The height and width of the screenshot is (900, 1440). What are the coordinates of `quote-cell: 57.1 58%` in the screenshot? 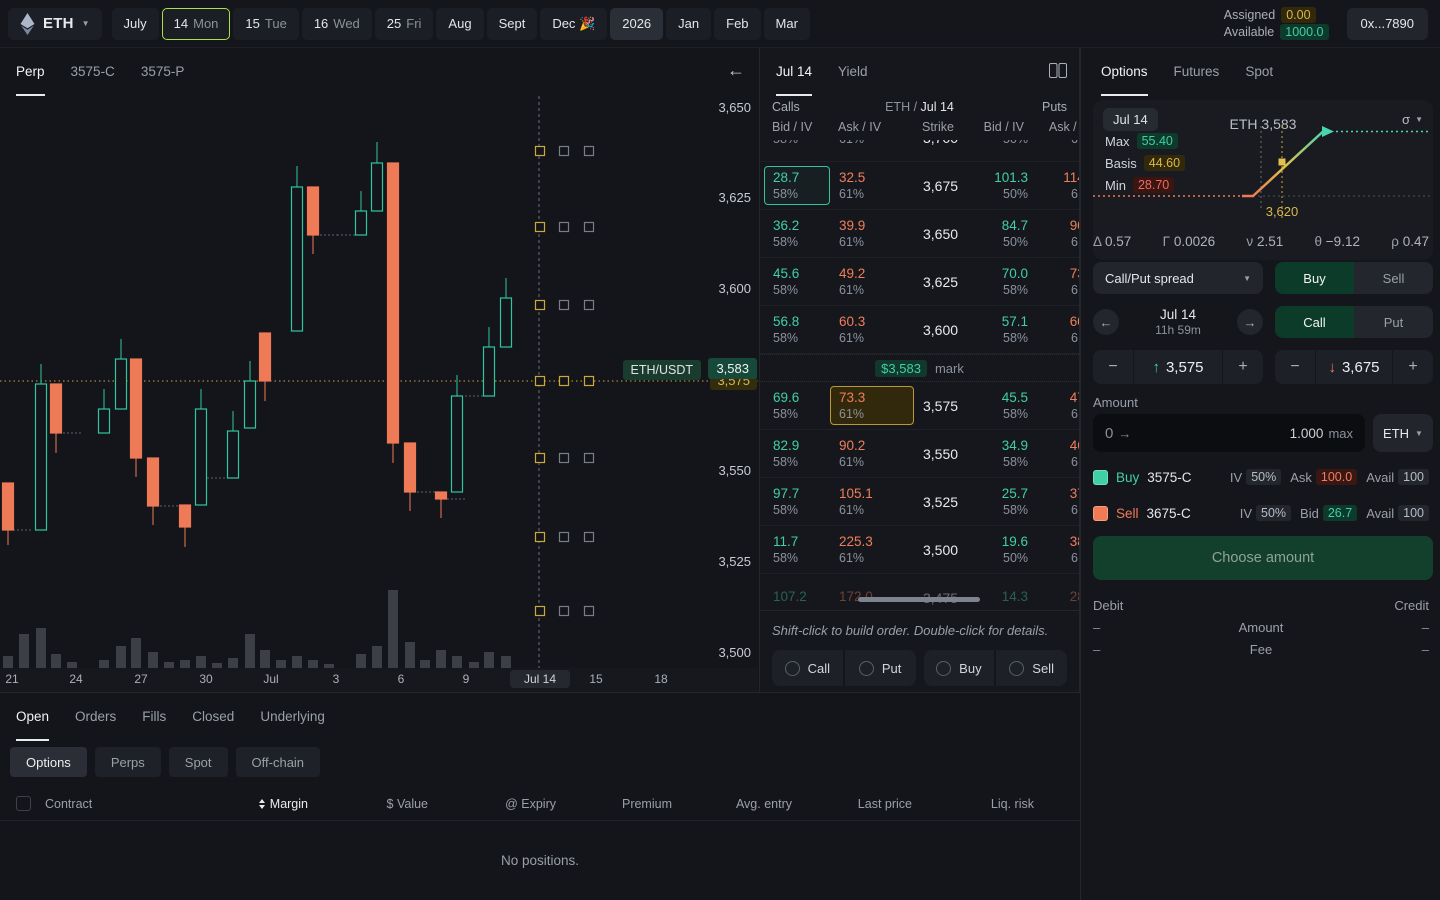 It's located at (1015, 329).